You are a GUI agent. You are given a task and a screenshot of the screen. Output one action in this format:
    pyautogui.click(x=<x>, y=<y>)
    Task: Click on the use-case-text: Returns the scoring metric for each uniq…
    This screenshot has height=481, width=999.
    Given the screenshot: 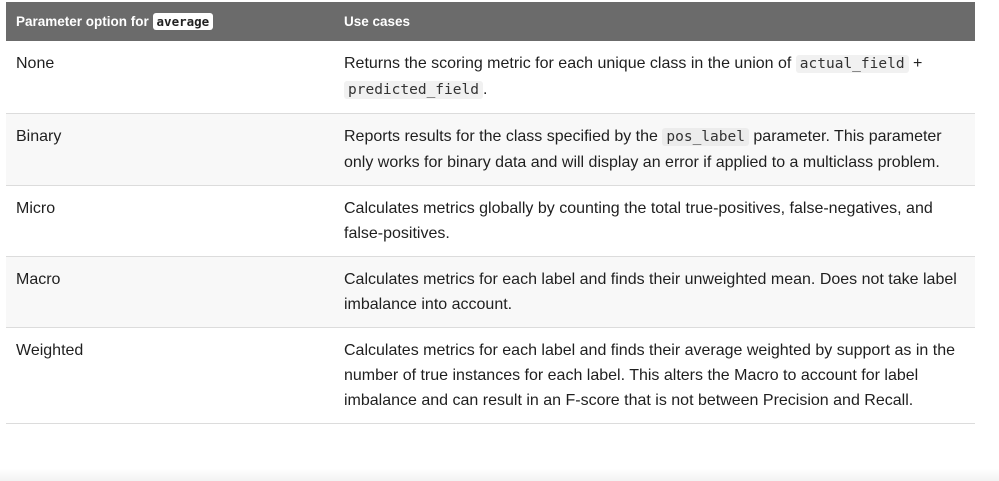 What is the action you would take?
    pyautogui.click(x=570, y=63)
    